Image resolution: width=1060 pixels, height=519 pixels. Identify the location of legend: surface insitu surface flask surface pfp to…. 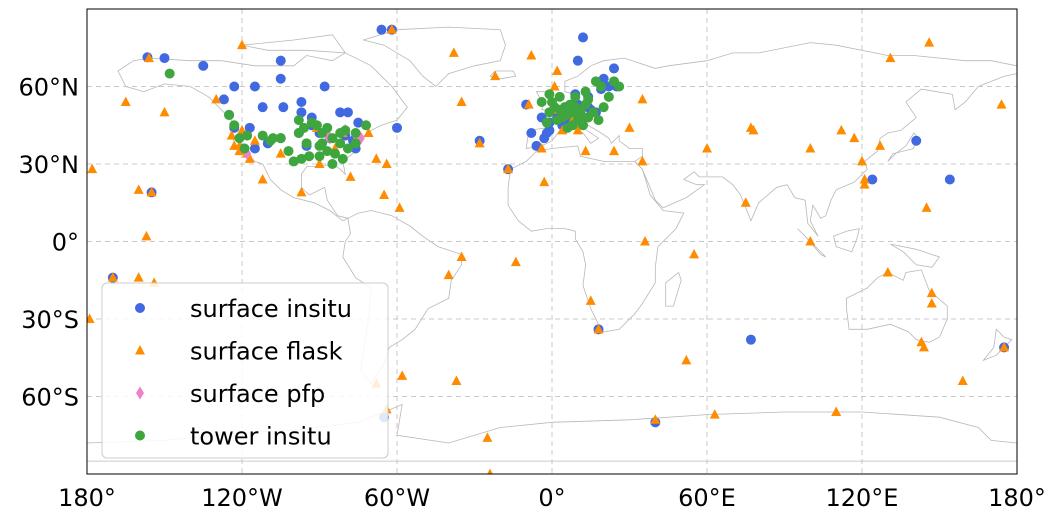
(245, 370).